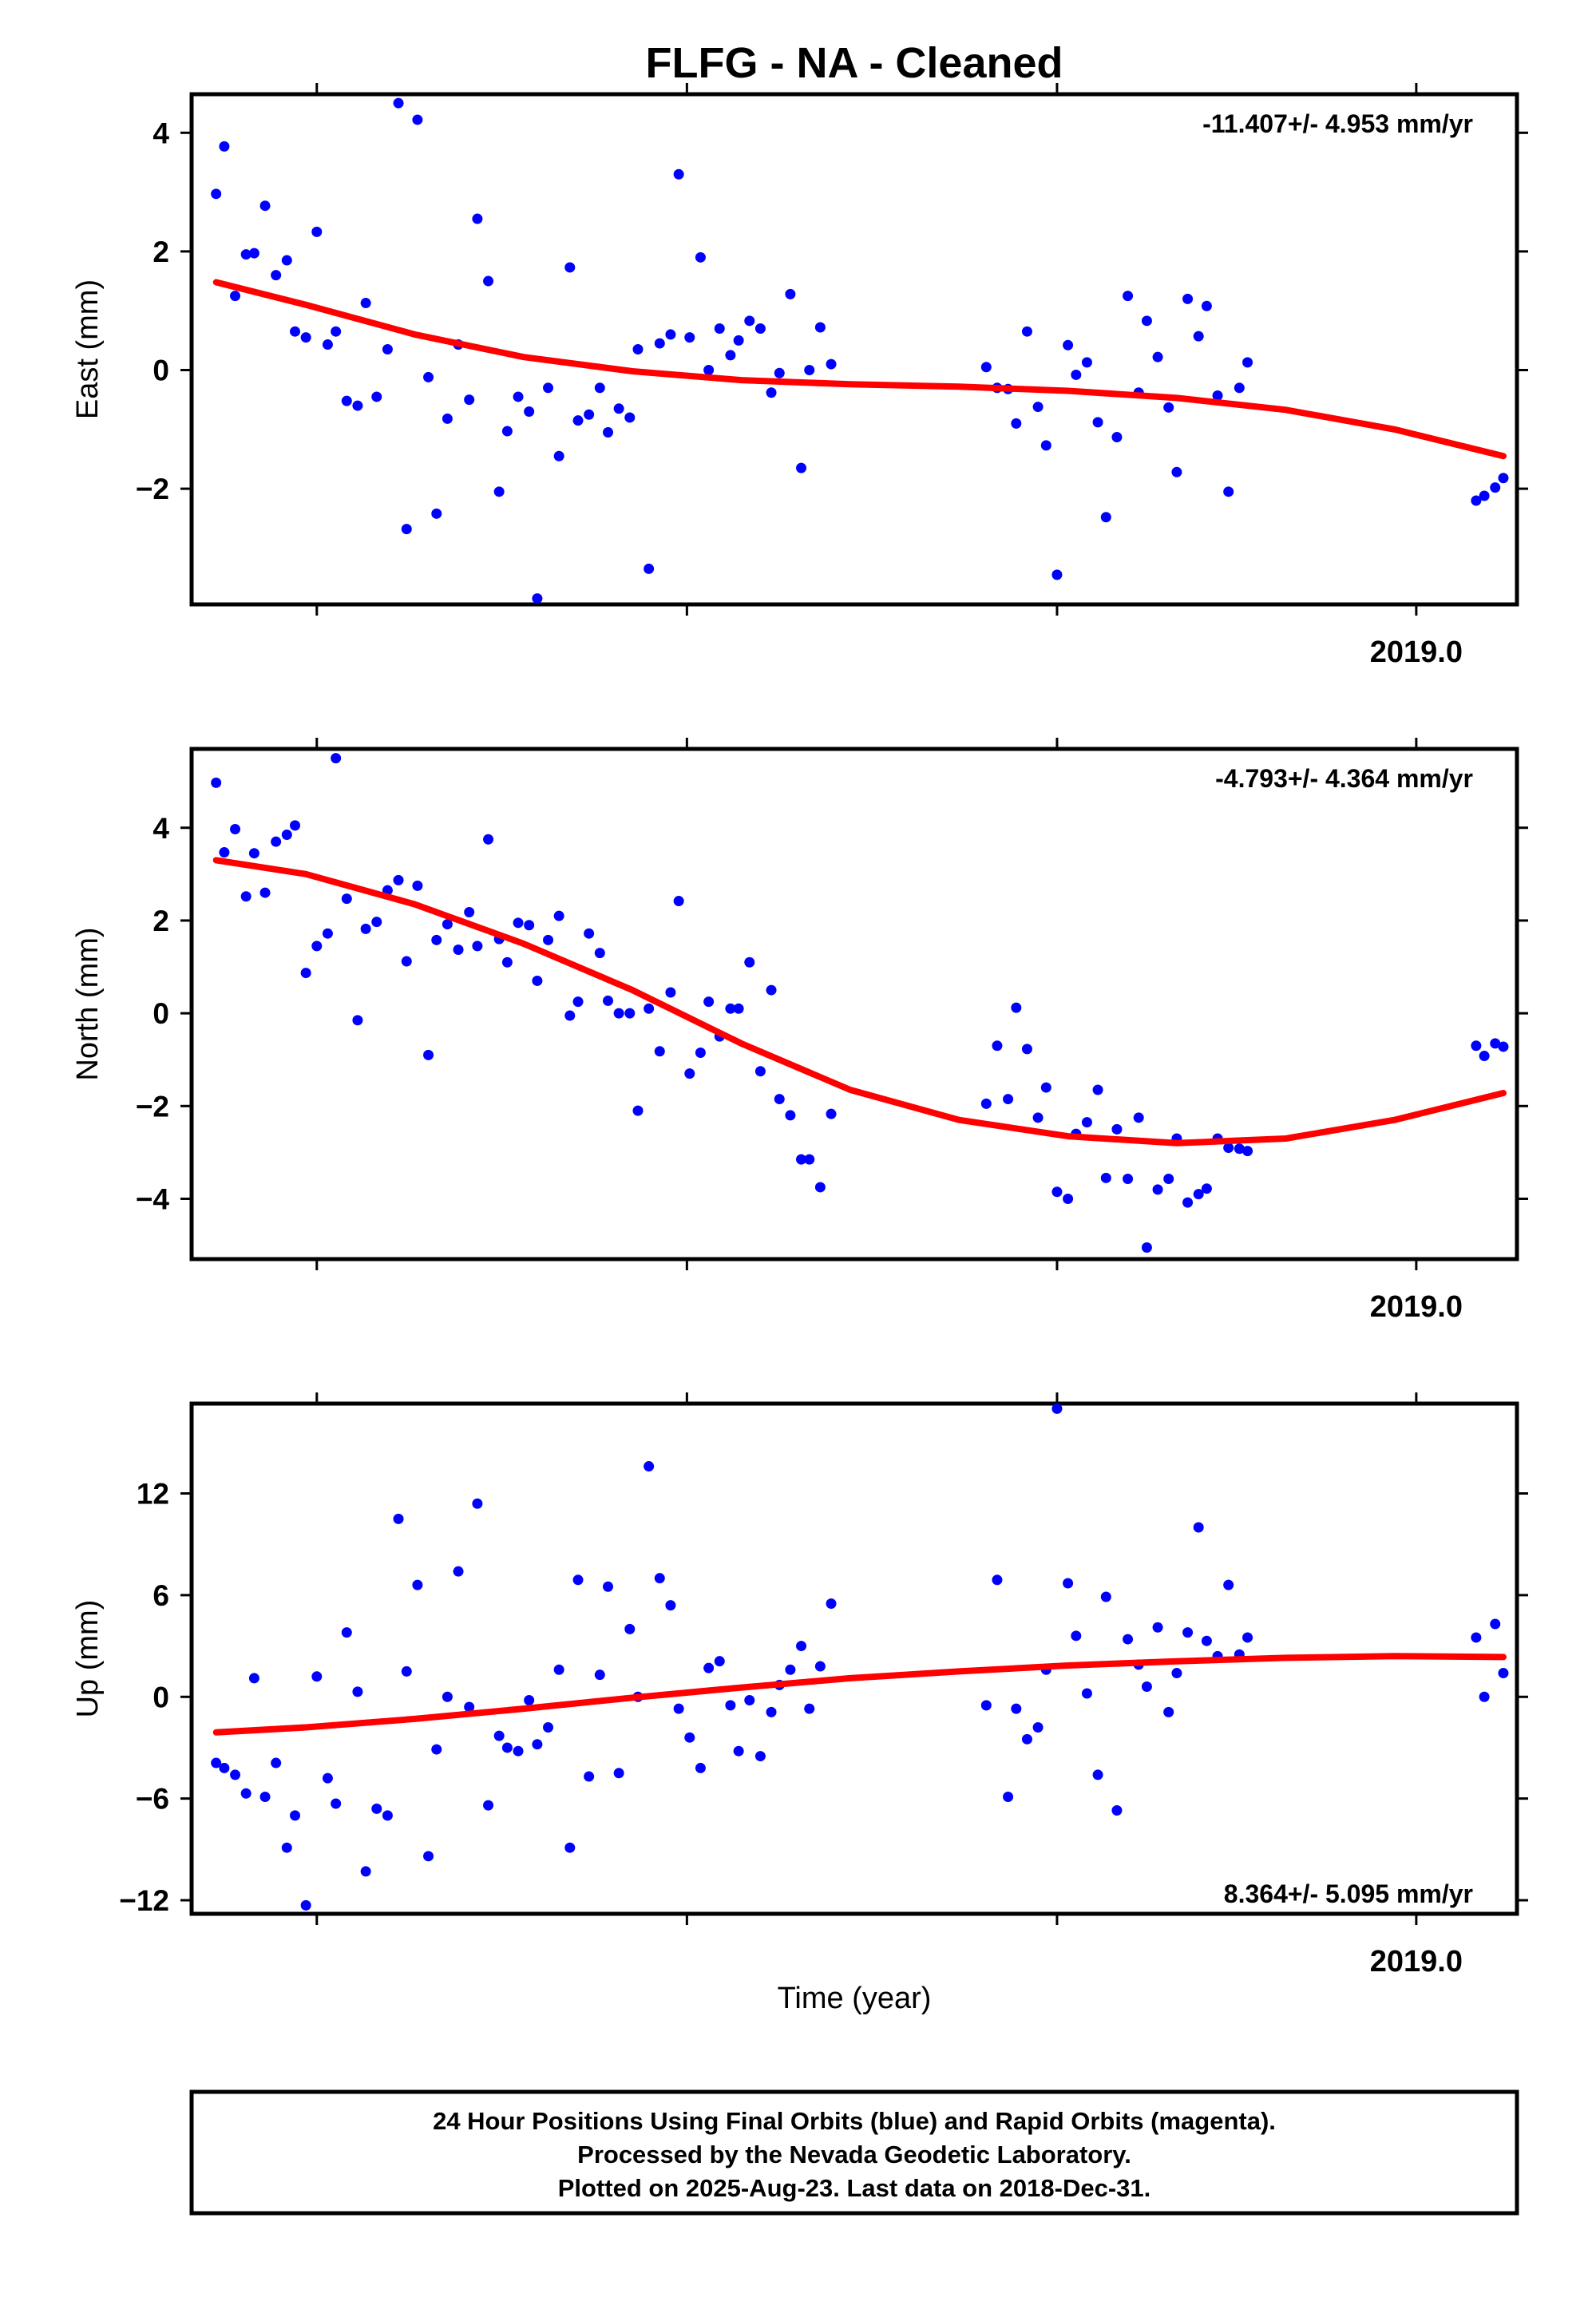 This screenshot has height=2317, width=1596. I want to click on y-axis-label: East (mm), so click(88, 349).